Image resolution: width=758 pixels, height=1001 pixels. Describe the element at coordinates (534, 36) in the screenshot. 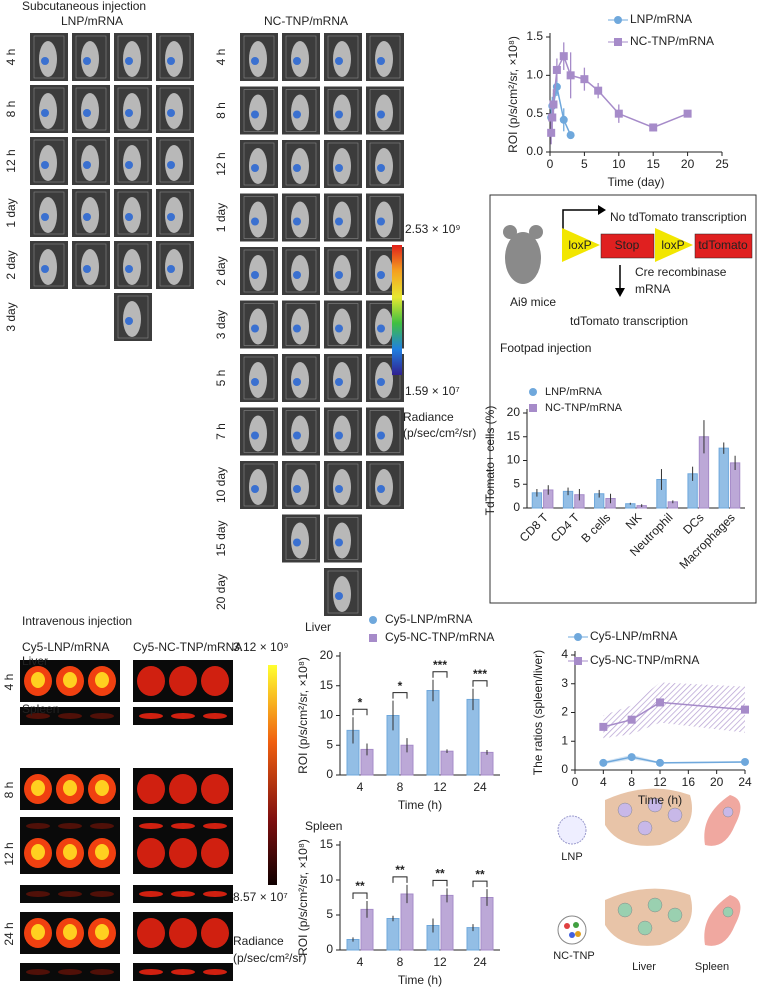

I see `y-tick-label: 1.5` at that location.